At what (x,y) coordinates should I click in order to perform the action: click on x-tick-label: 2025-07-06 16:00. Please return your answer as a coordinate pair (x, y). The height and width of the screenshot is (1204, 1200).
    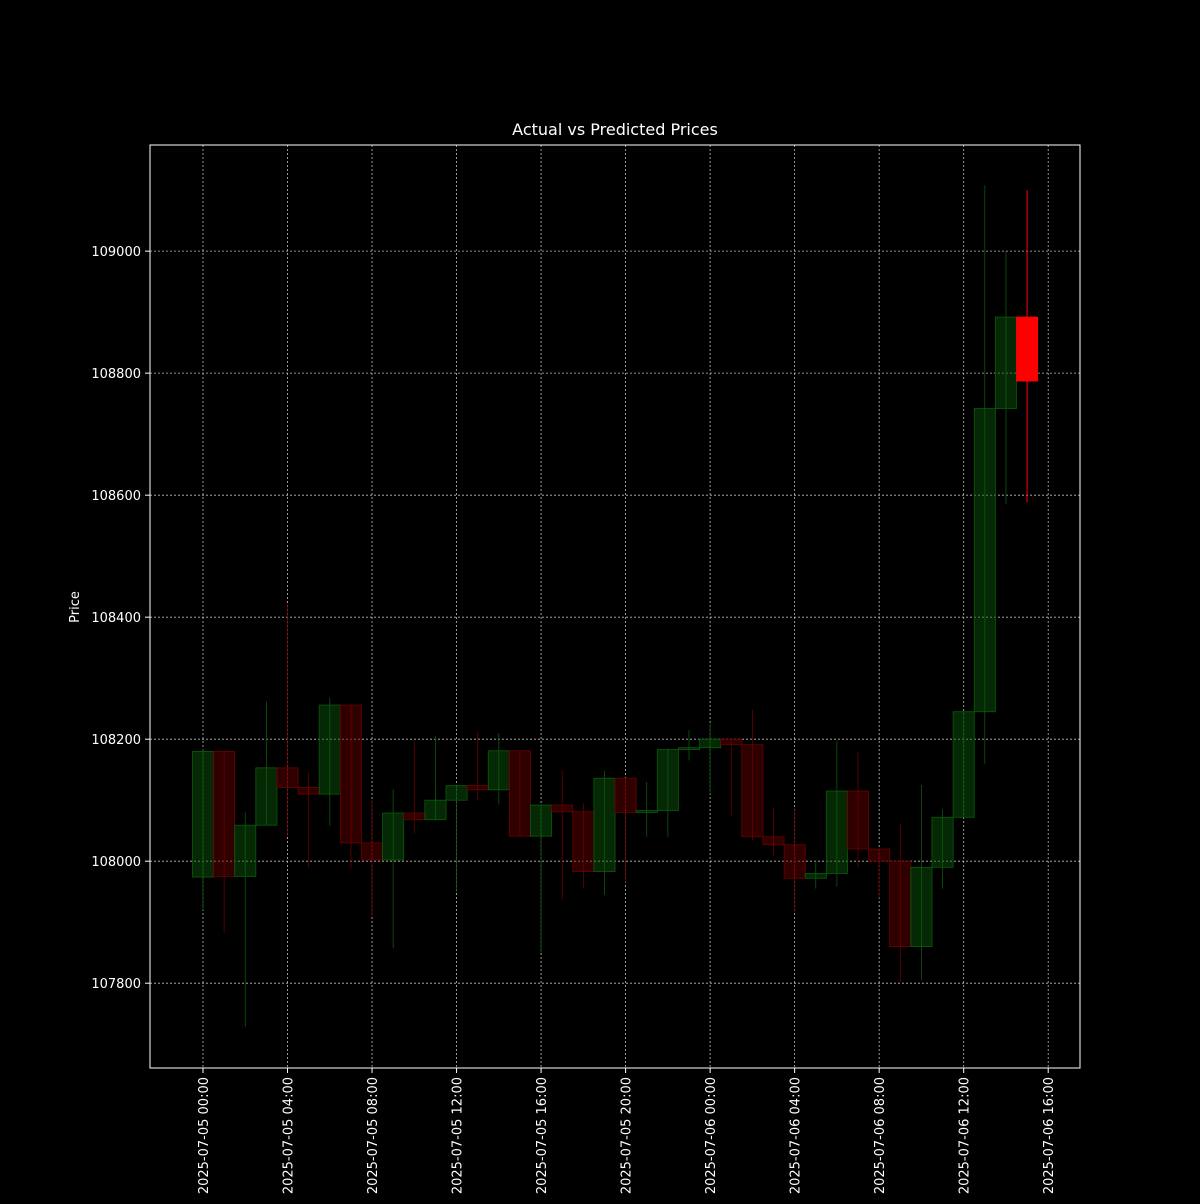
    Looking at the image, I should click on (1049, 1135).